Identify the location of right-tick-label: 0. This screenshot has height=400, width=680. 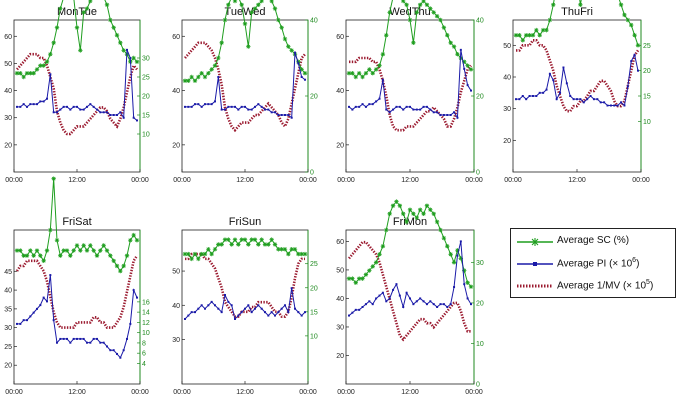
(478, 385).